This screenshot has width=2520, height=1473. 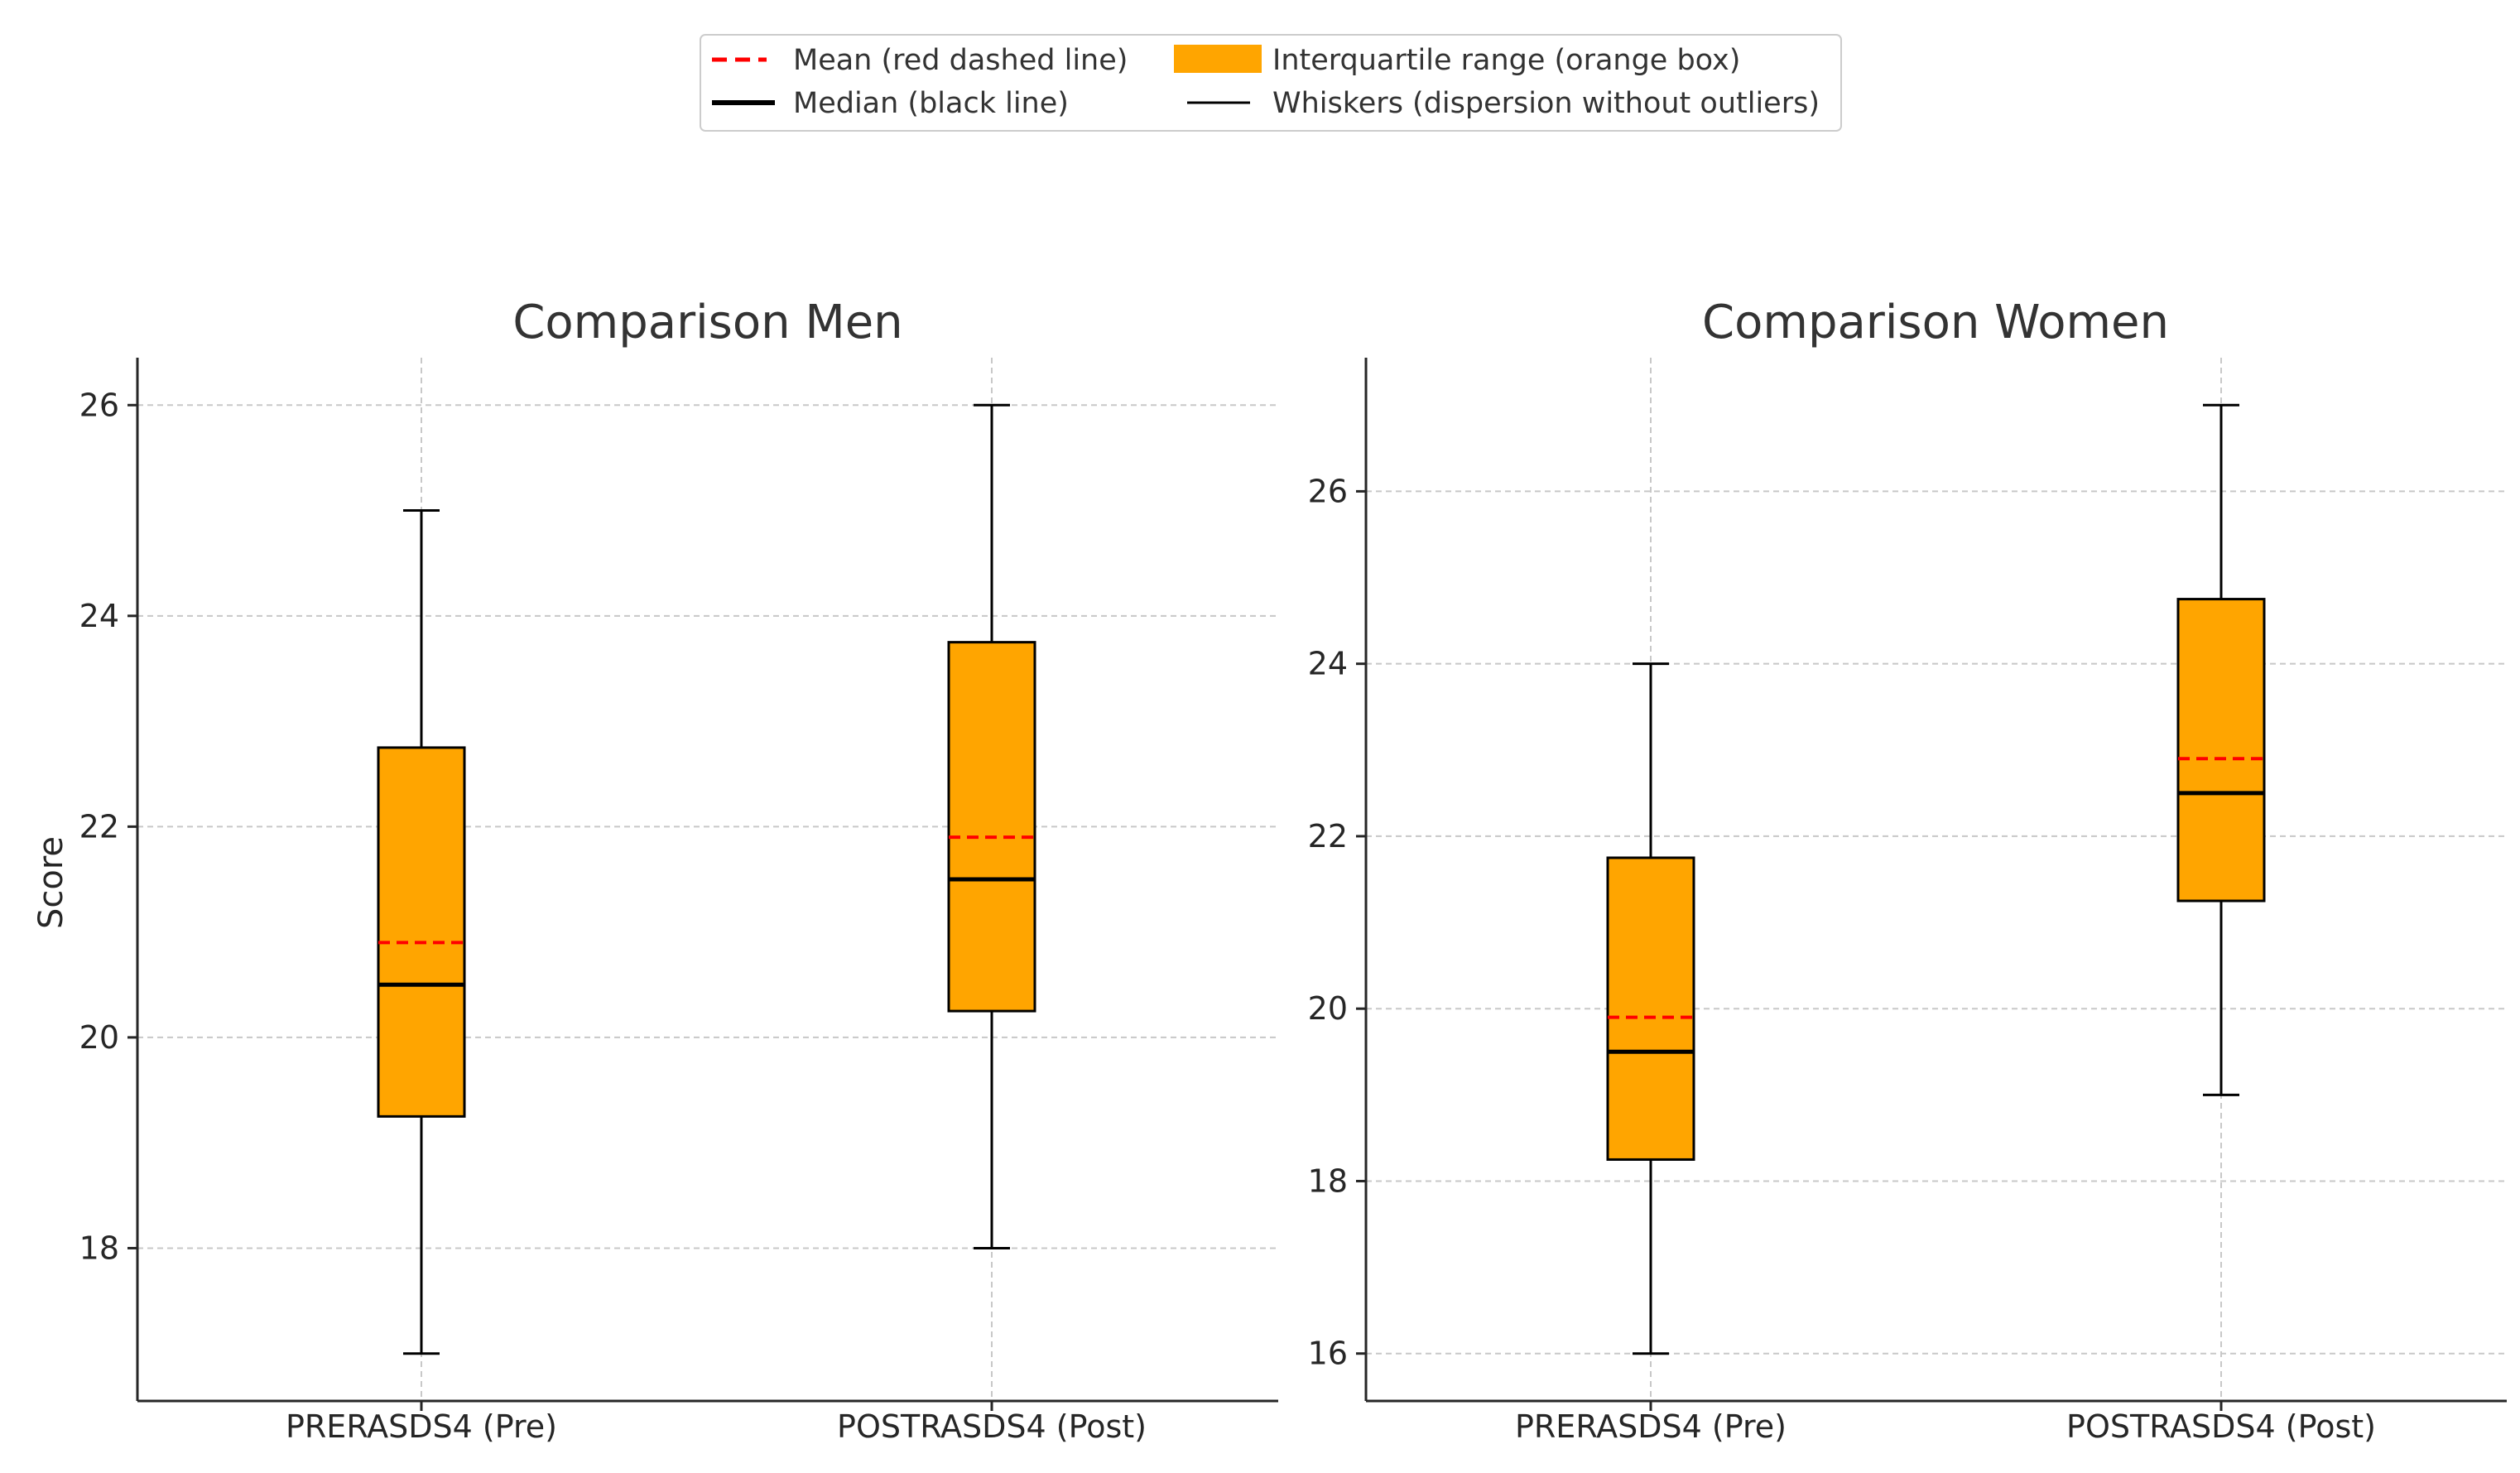 I want to click on panel-women-y-tick-label: 22, so click(x=1328, y=836).